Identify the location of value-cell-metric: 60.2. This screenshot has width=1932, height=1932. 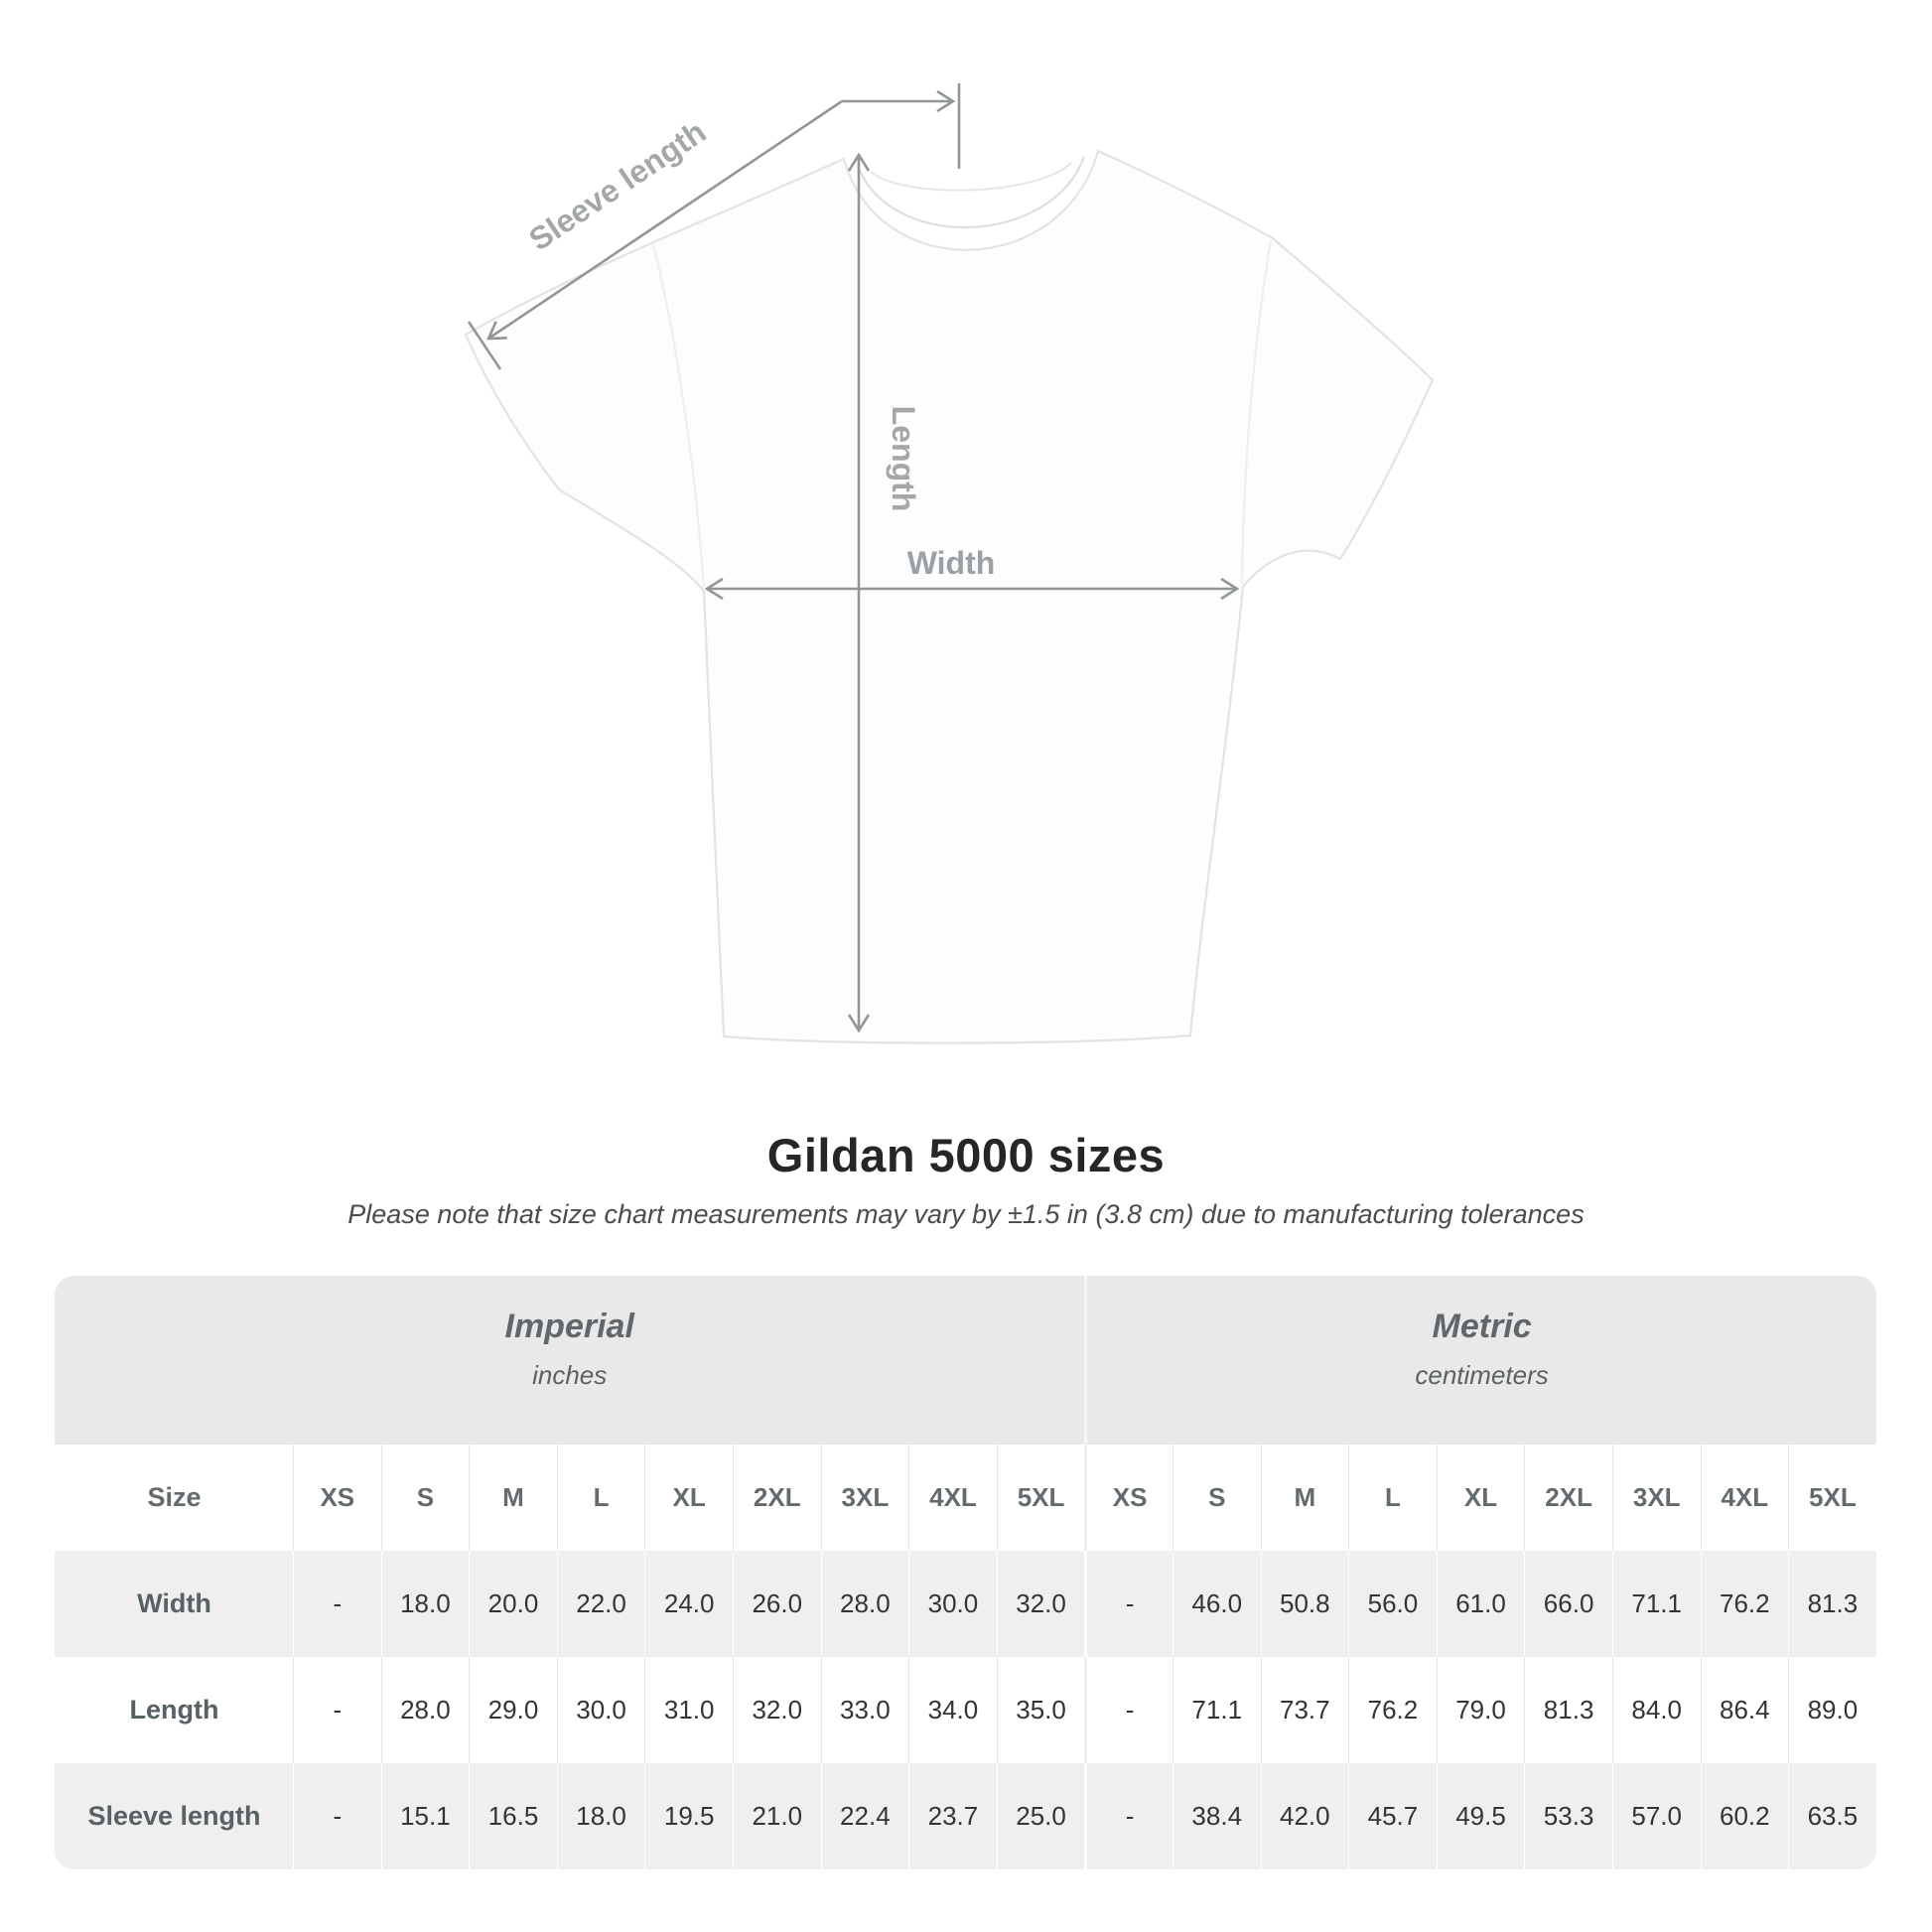
(1745, 1816).